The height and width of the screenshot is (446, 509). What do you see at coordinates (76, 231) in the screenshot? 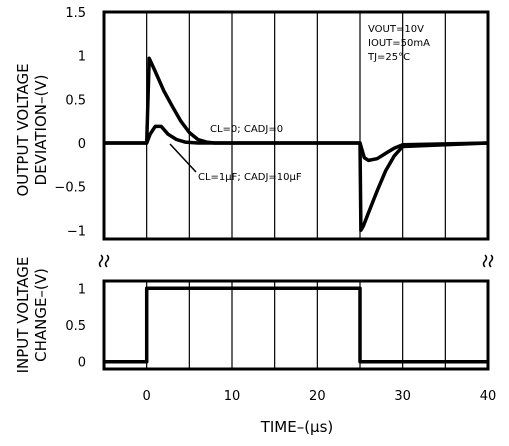
I see `top-y-tick-label: −1` at bounding box center [76, 231].